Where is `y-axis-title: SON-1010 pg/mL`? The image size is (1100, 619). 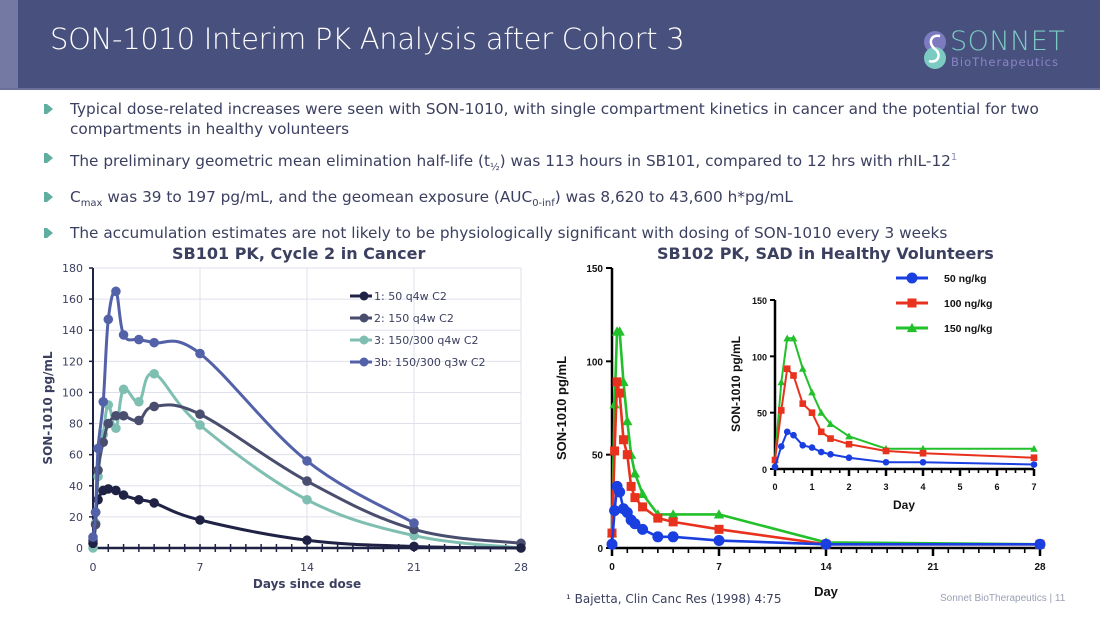
y-axis-title: SON-1010 pg/mL is located at coordinates (48, 408).